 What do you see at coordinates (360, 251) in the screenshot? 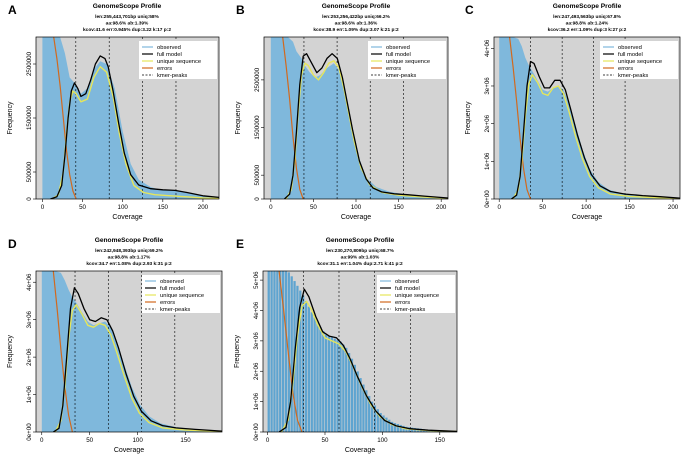
I see `chart-subtitle-line: len:230,270,809bp uniq:68.7%` at bounding box center [360, 251].